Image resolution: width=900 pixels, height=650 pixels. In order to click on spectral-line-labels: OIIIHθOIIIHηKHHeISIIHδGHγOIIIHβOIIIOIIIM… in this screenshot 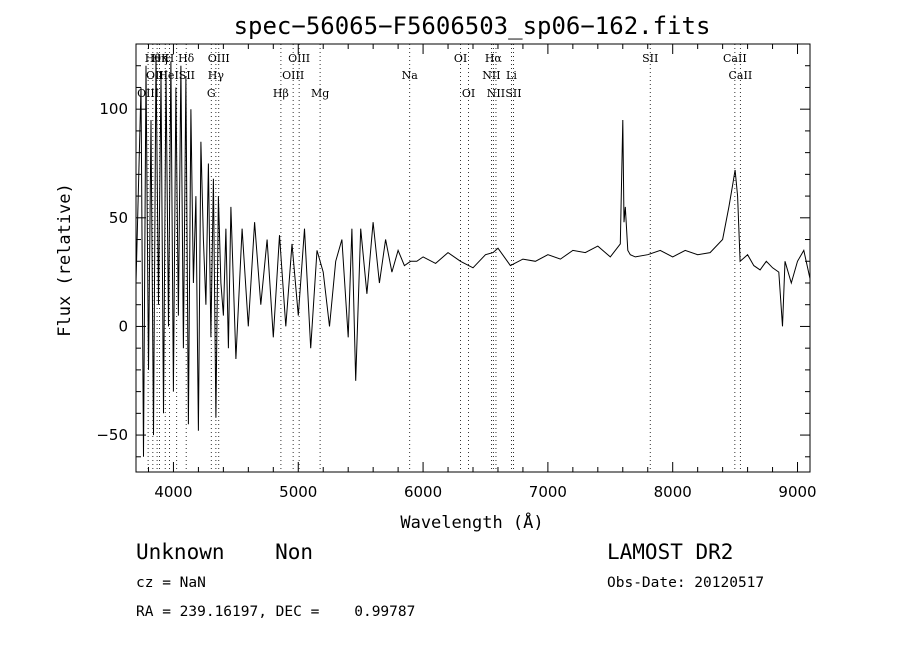, I will do `click(444, 76)`.